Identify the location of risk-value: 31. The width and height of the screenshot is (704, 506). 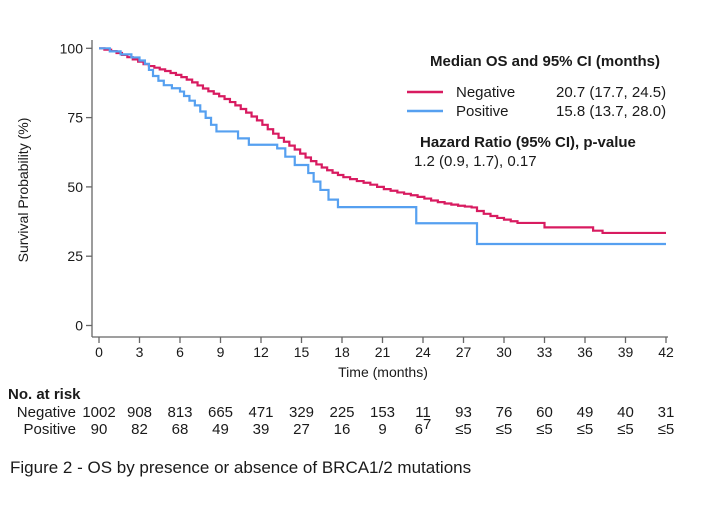
(666, 412).